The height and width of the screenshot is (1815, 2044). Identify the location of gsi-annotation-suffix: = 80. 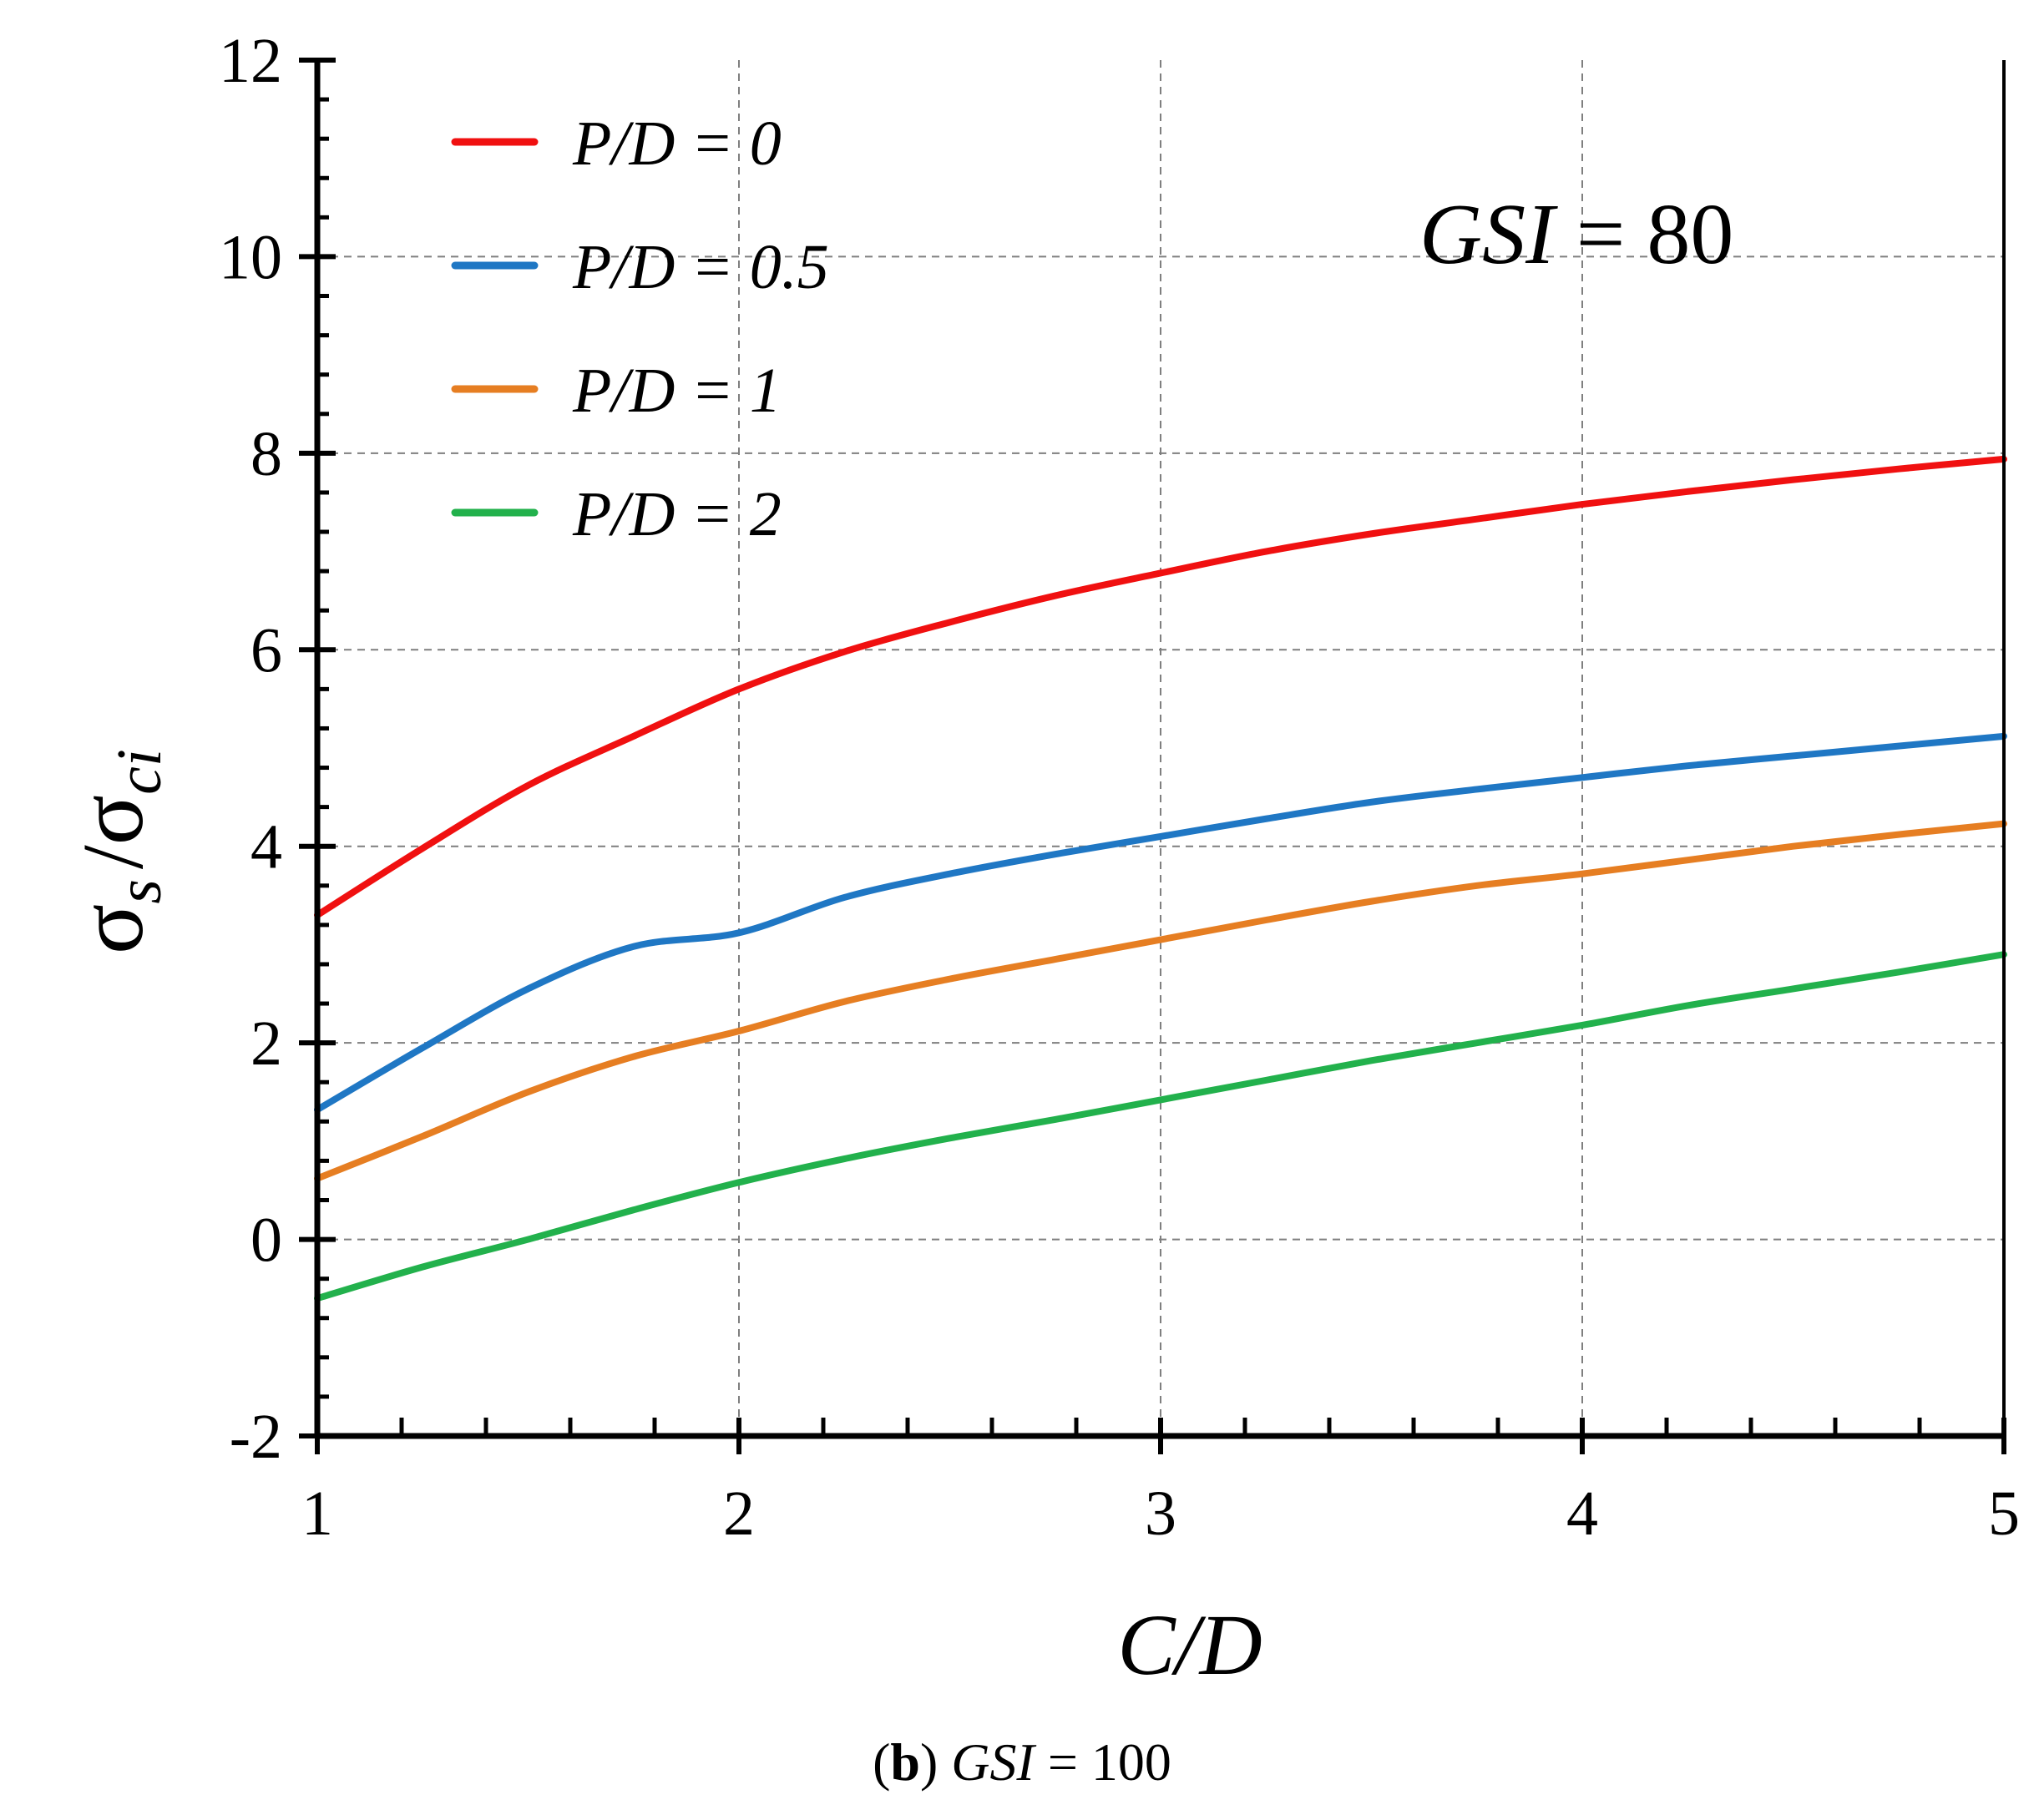
(1644, 234).